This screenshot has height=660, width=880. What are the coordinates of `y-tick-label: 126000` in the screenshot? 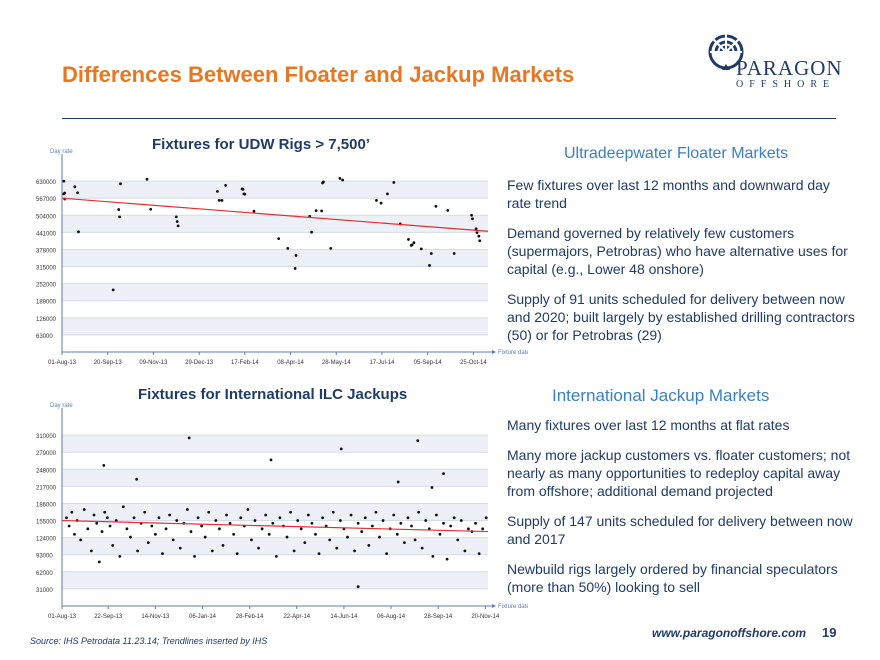 It's located at (46, 320).